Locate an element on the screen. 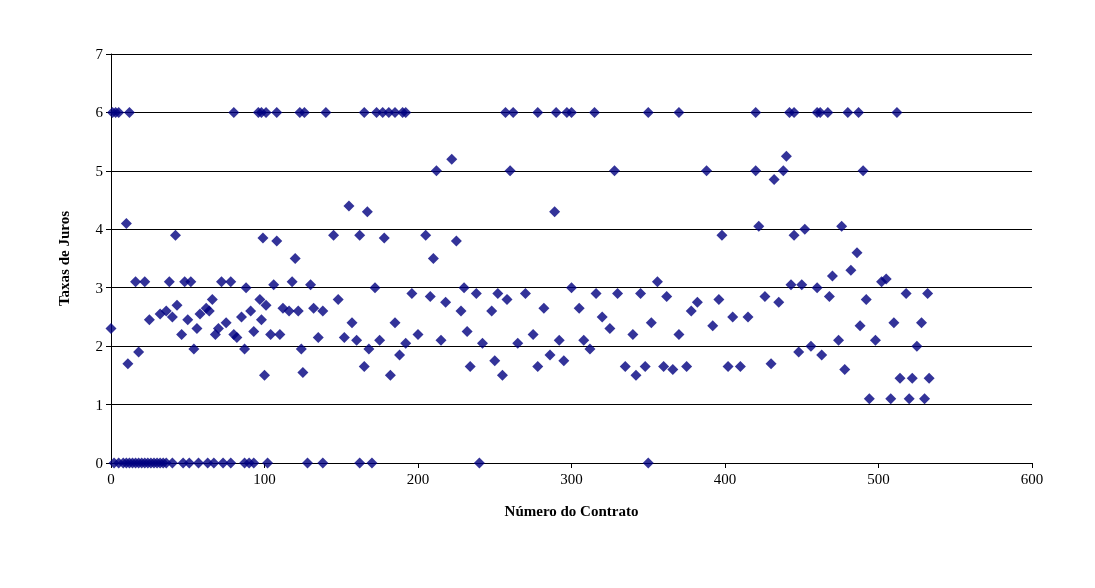 The height and width of the screenshot is (588, 1095). x-tick-label: 500 is located at coordinates (878, 478).